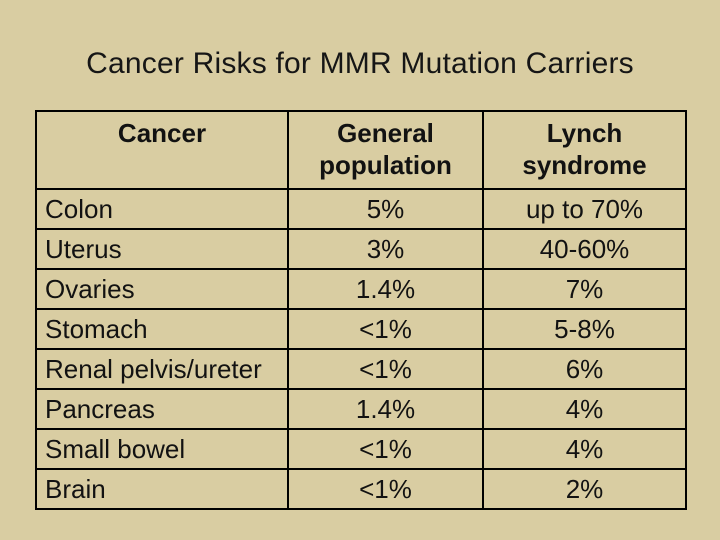  I want to click on cell-cancer-name: Ovaries, so click(162, 289).